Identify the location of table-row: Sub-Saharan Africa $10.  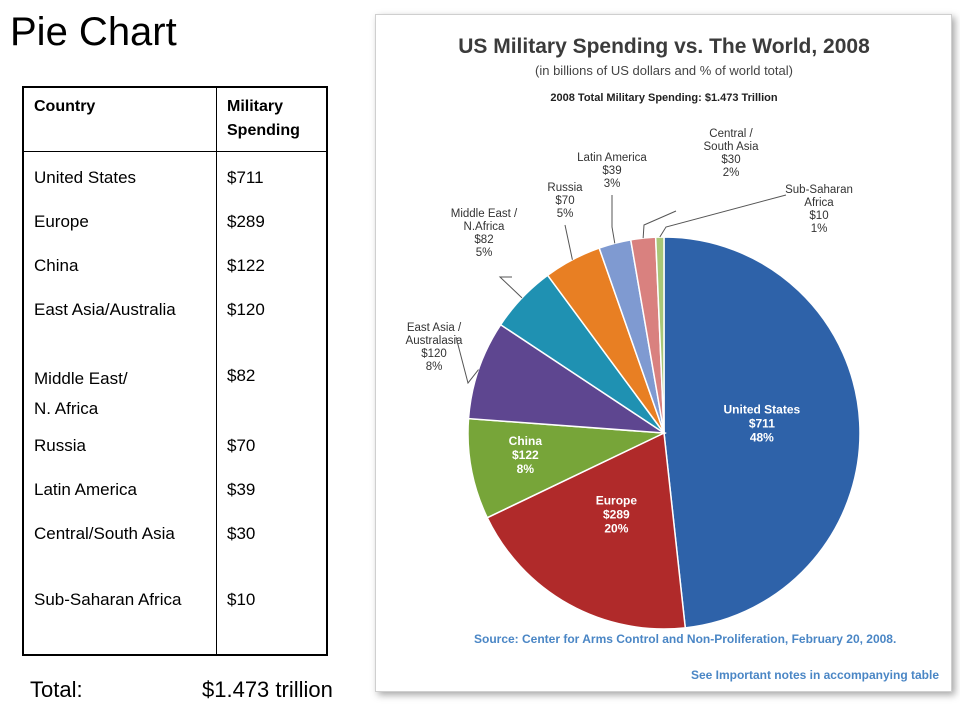
(175, 621).